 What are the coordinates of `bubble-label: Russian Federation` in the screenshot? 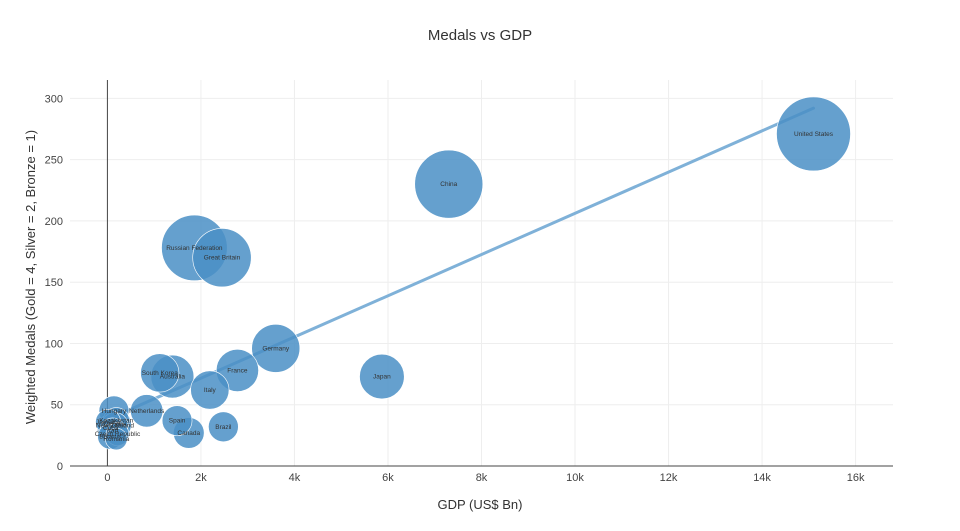 It's located at (194, 248).